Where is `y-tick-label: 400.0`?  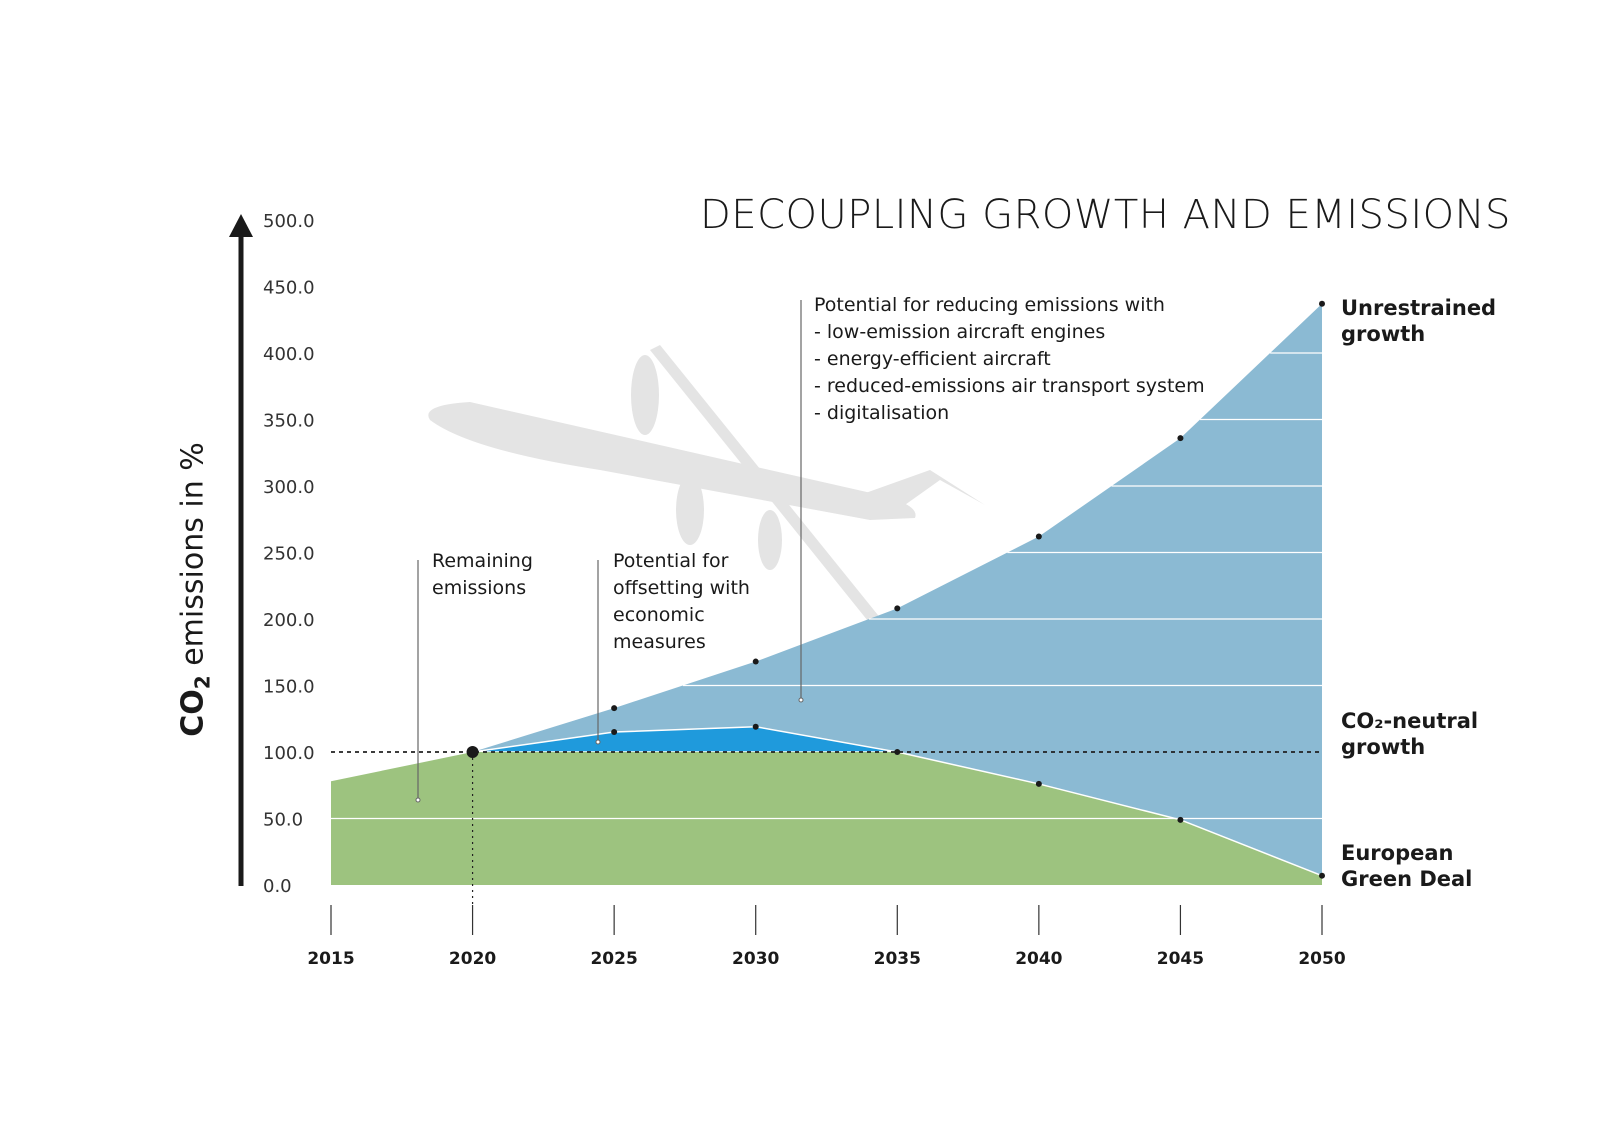 y-tick-label: 400.0 is located at coordinates (289, 354).